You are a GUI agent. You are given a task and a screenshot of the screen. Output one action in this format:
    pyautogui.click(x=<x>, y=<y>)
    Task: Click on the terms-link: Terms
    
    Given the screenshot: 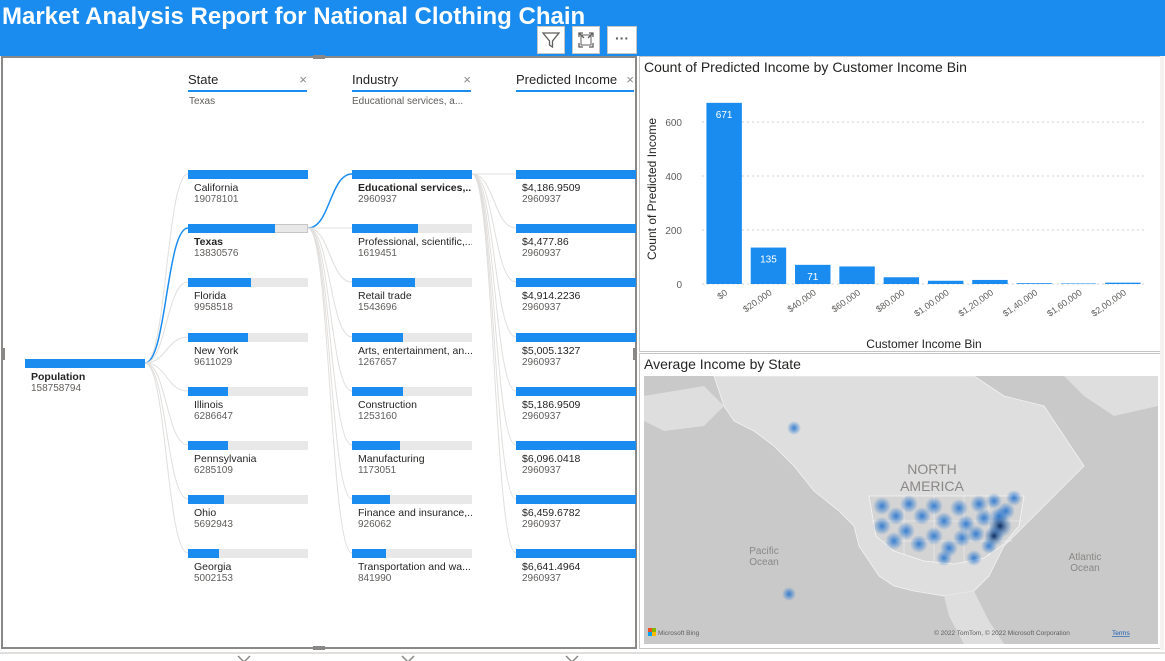 What is the action you would take?
    pyautogui.click(x=1121, y=633)
    